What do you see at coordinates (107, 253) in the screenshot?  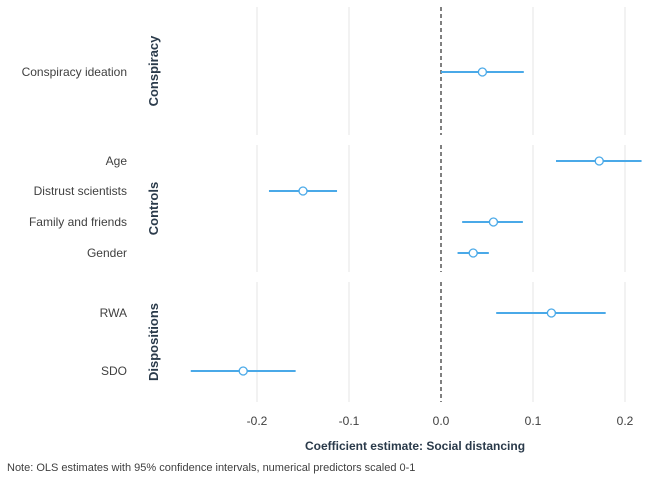 I see `row-label: Gender` at bounding box center [107, 253].